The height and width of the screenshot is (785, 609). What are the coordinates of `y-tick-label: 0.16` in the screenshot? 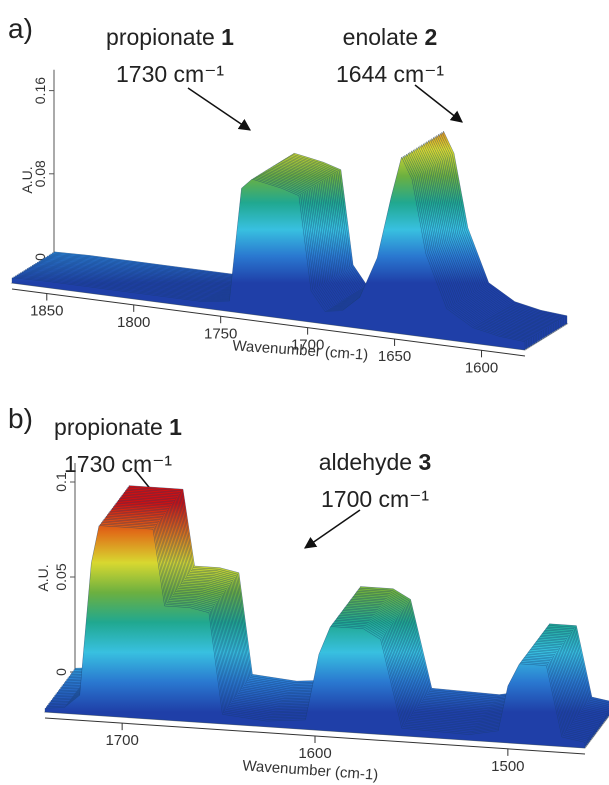 It's located at (40, 90).